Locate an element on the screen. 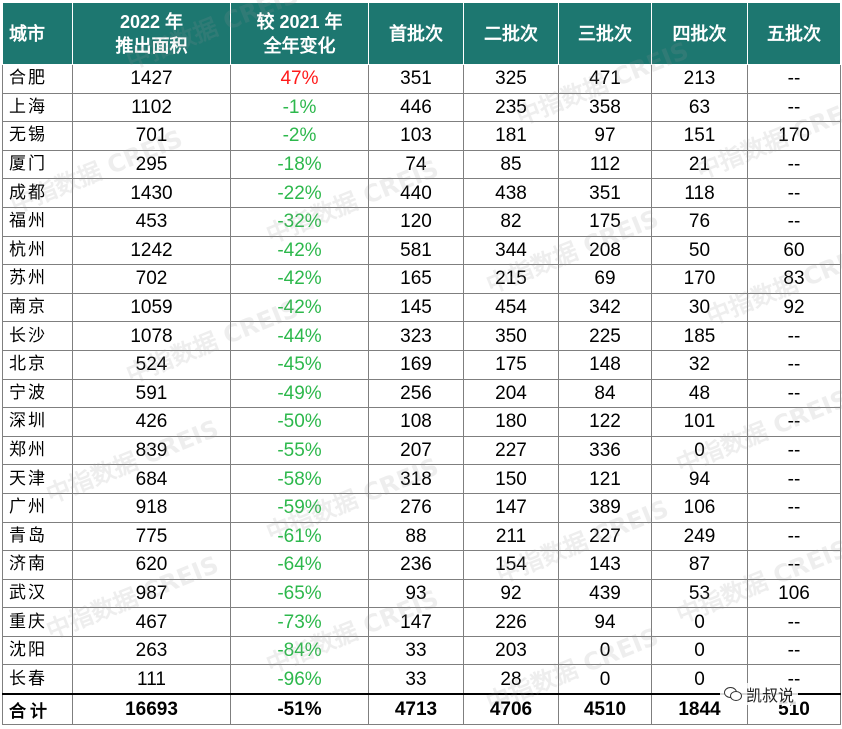 The width and height of the screenshot is (842, 729). batch-5-cell: 106 is located at coordinates (794, 593).